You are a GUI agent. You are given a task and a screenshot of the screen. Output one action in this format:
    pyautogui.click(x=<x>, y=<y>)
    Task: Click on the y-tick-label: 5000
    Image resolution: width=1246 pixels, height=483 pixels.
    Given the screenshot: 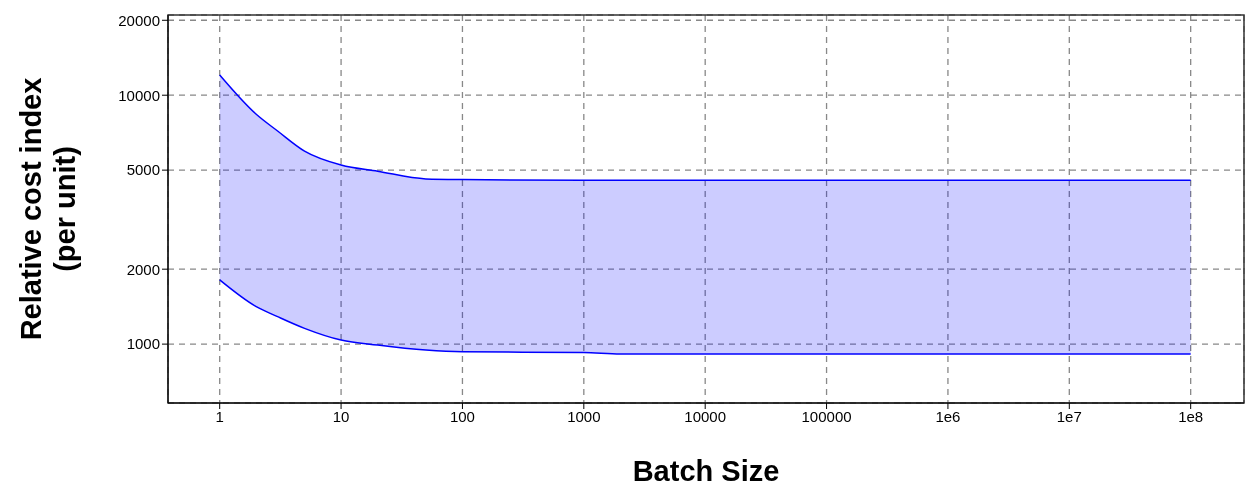 What is the action you would take?
    pyautogui.click(x=143, y=170)
    